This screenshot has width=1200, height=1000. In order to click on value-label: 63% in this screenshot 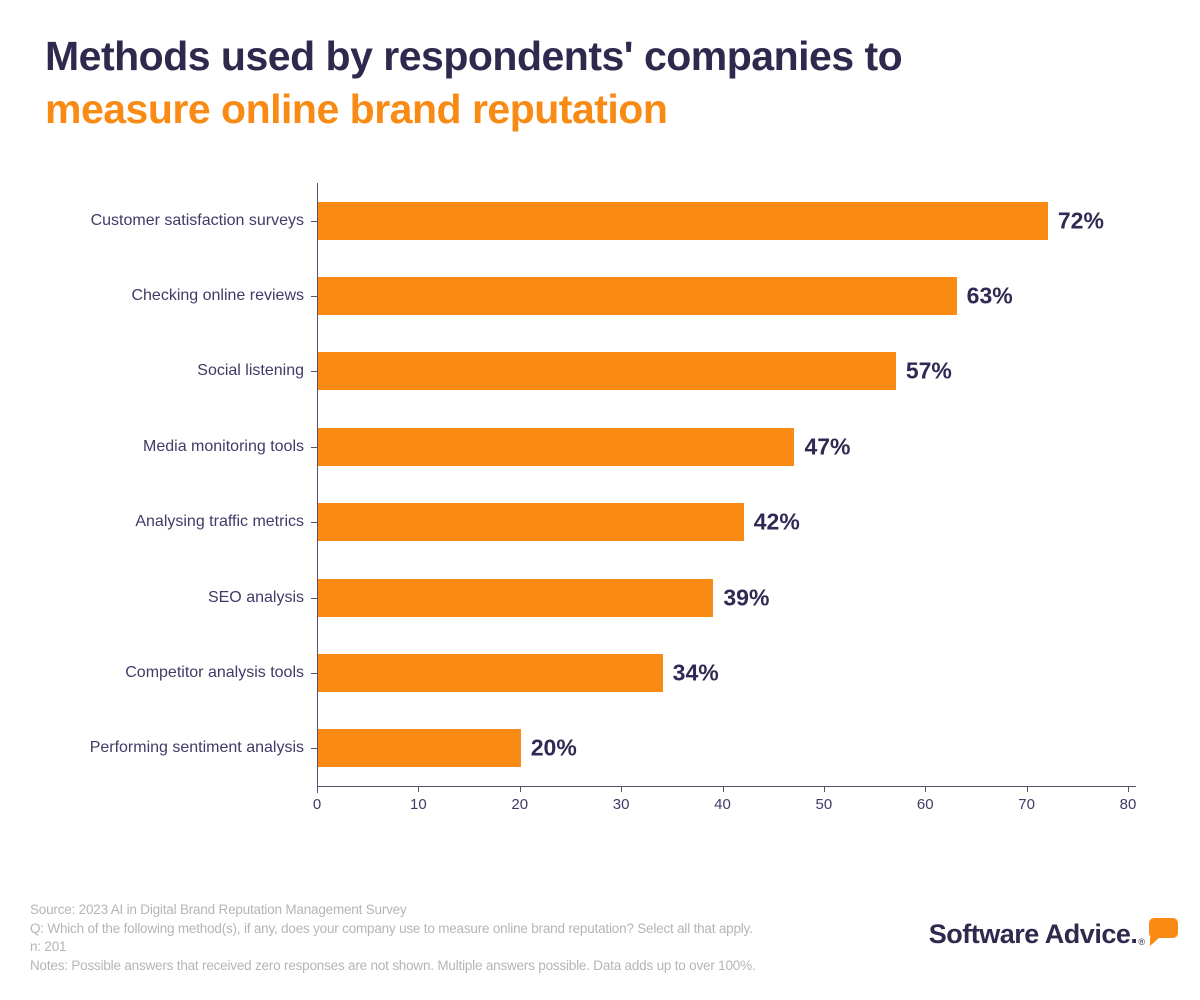, I will do `click(989, 295)`.